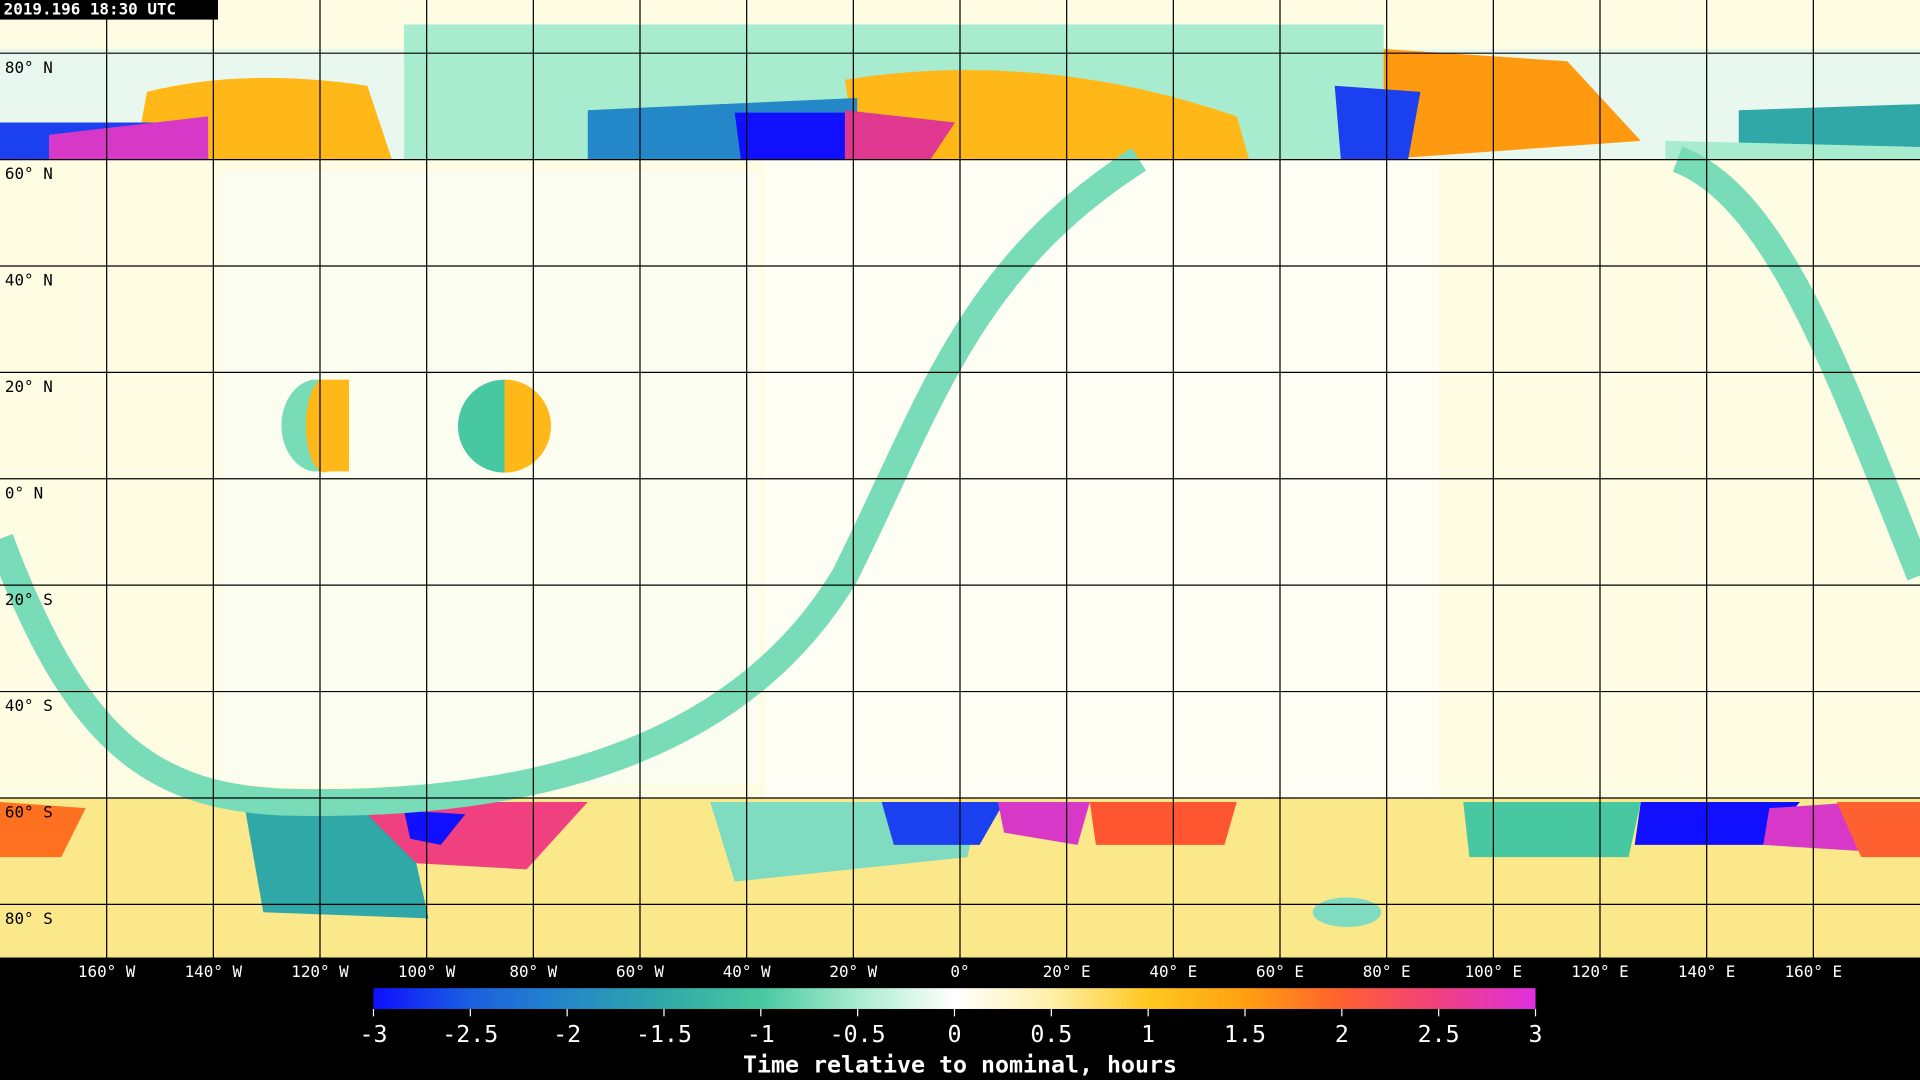  Describe the element at coordinates (1067, 971) in the screenshot. I see `lon-label: 20° E` at that location.